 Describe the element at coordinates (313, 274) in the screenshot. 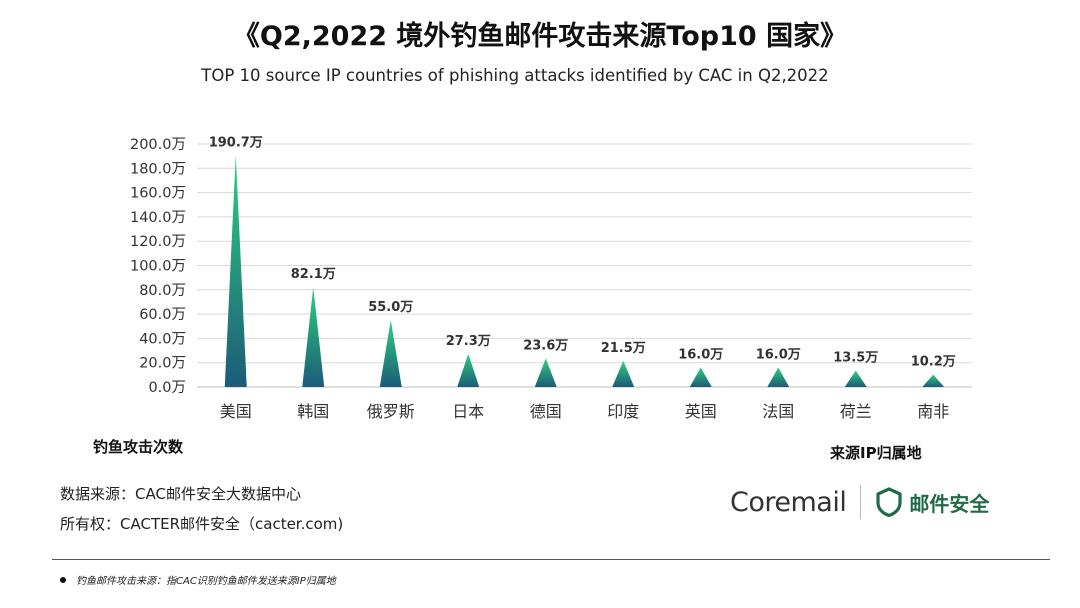

I see `data-label: 82.1万` at that location.